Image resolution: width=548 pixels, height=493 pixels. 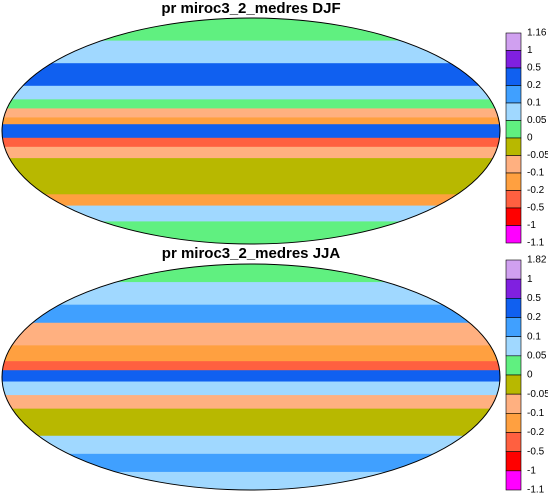 I want to click on colorbar-label: 1.82, so click(x=537, y=260).